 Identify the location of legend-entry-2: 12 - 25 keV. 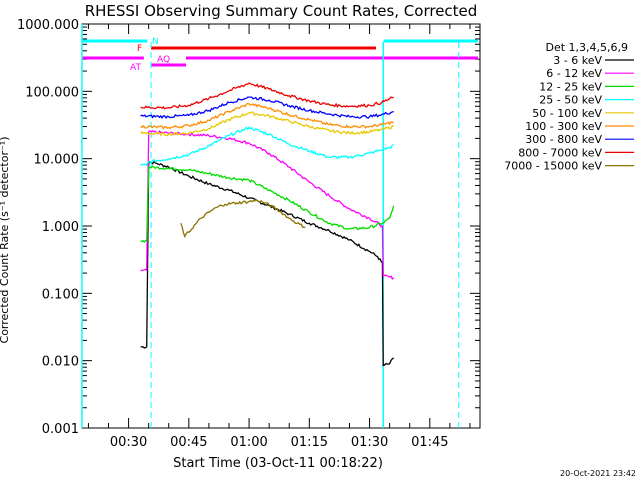
(570, 86).